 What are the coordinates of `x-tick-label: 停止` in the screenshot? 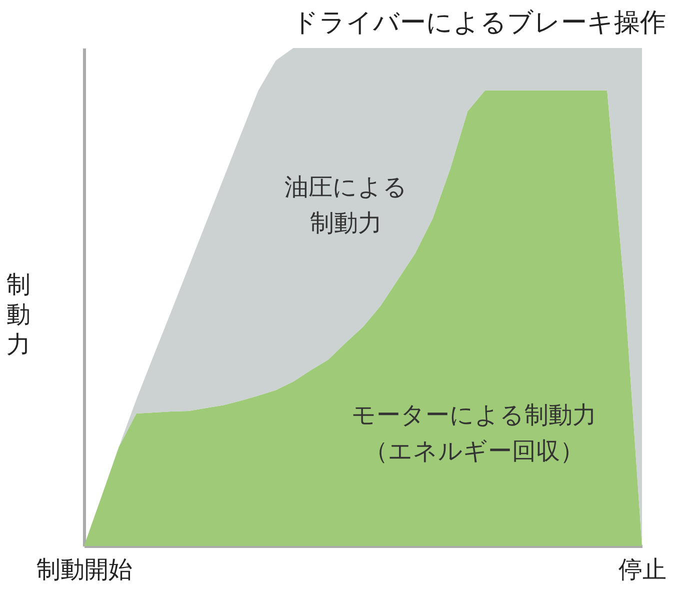 It's located at (642, 570).